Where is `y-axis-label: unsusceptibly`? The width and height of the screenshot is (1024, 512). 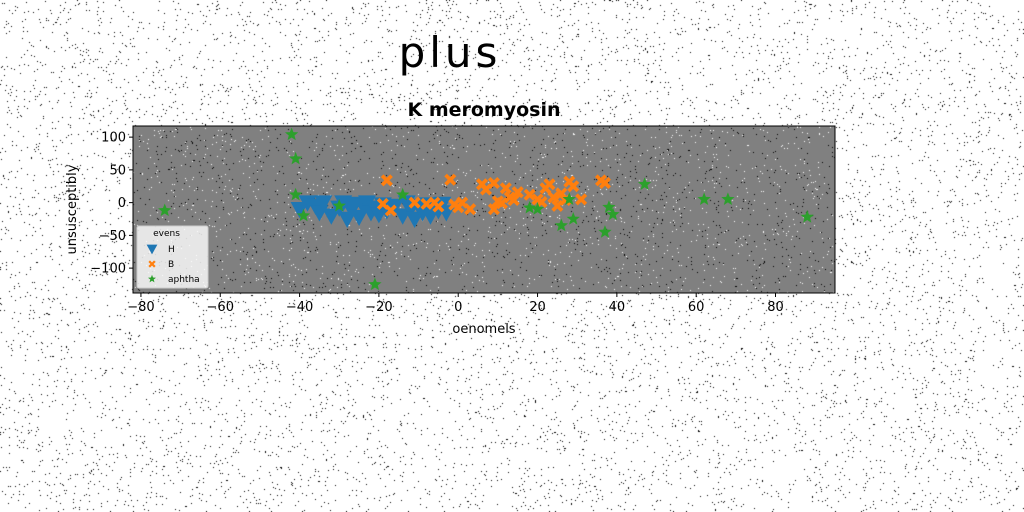 y-axis-label: unsusceptibly is located at coordinates (72, 209).